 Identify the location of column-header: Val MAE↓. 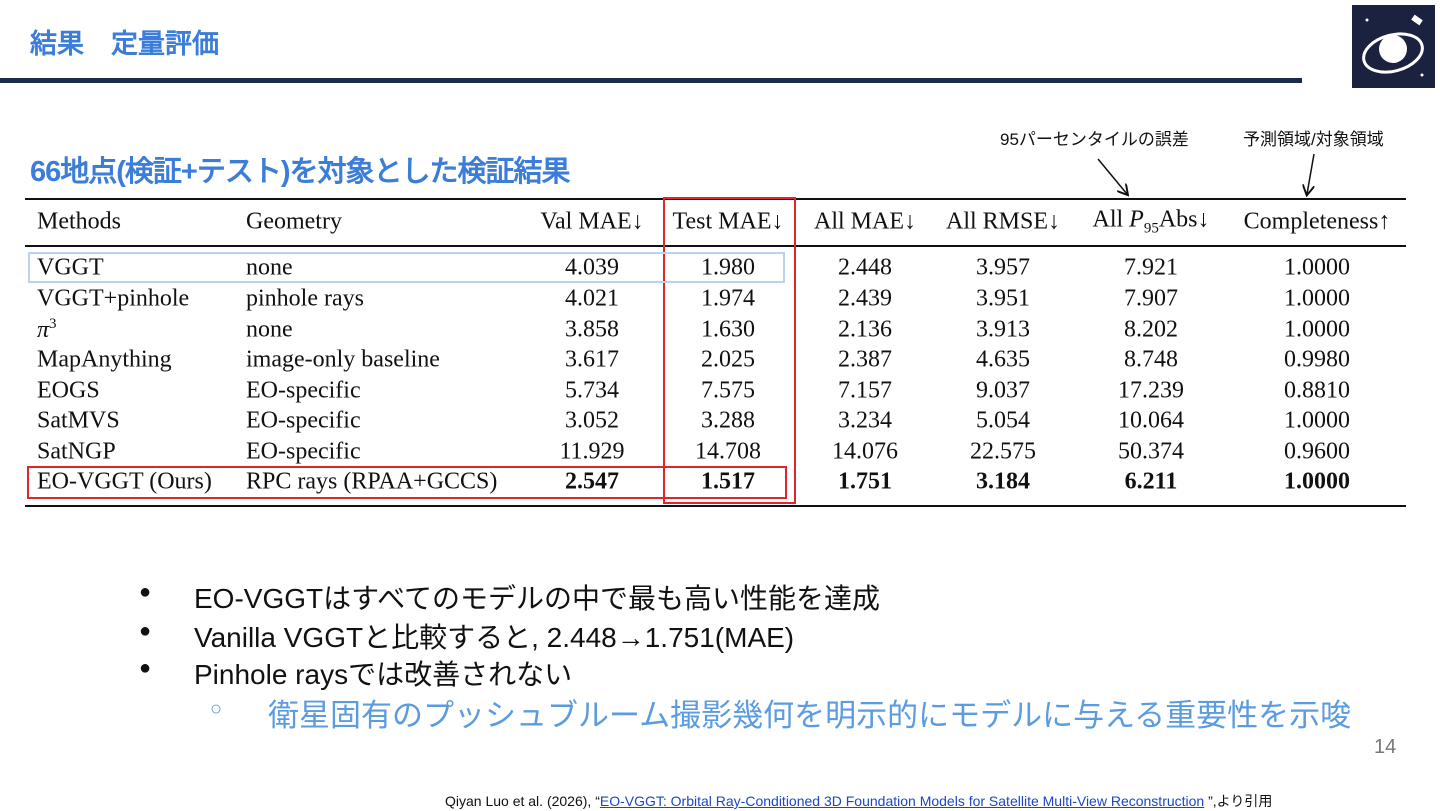
(592, 221).